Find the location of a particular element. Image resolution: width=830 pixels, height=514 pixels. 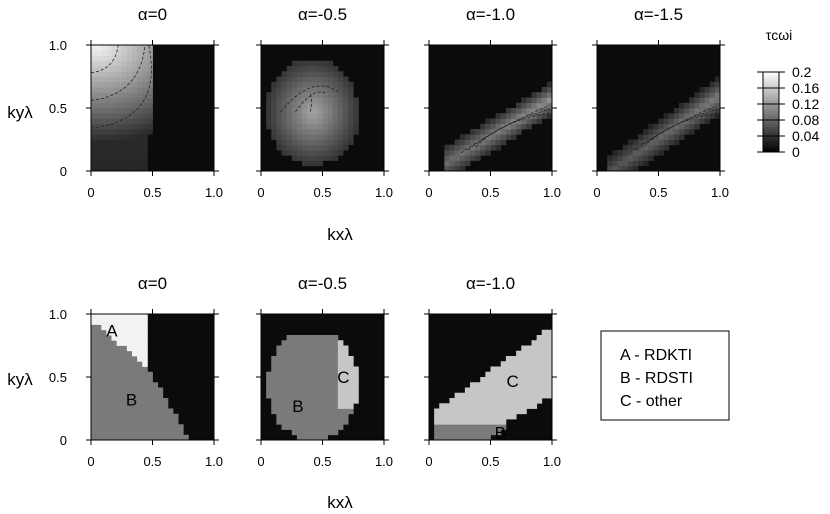

contour-line is located at coordinates (680, 130).